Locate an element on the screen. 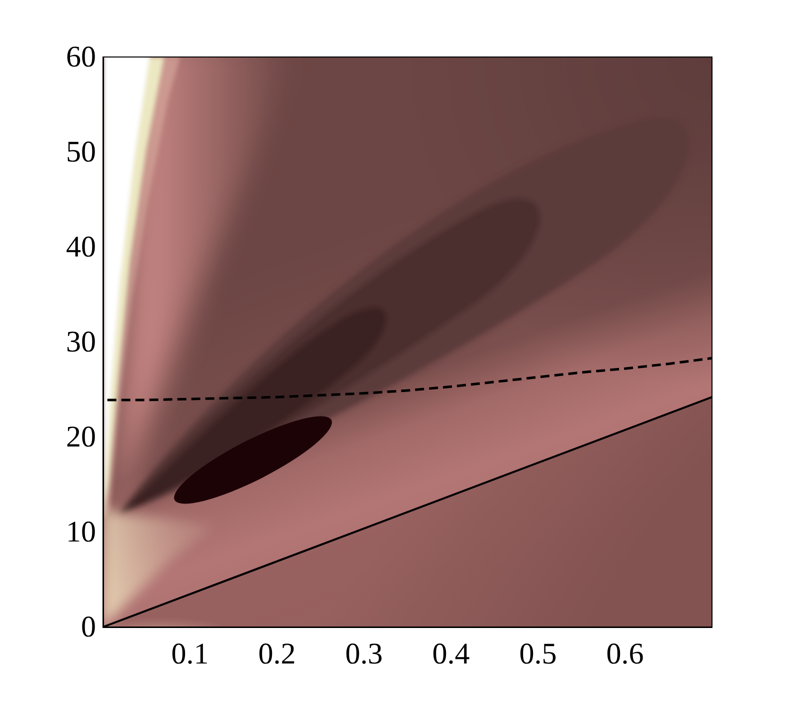 This screenshot has width=787, height=705. x-tick-label: 0.3 is located at coordinates (364, 654).